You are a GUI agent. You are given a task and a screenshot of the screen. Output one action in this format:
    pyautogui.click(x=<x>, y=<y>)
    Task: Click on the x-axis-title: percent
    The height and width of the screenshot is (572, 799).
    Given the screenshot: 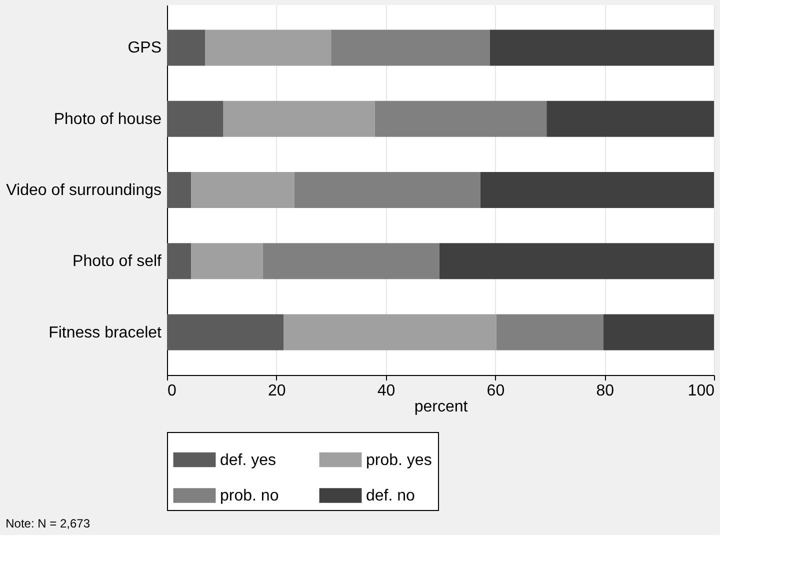 What is the action you would take?
    pyautogui.click(x=441, y=407)
    